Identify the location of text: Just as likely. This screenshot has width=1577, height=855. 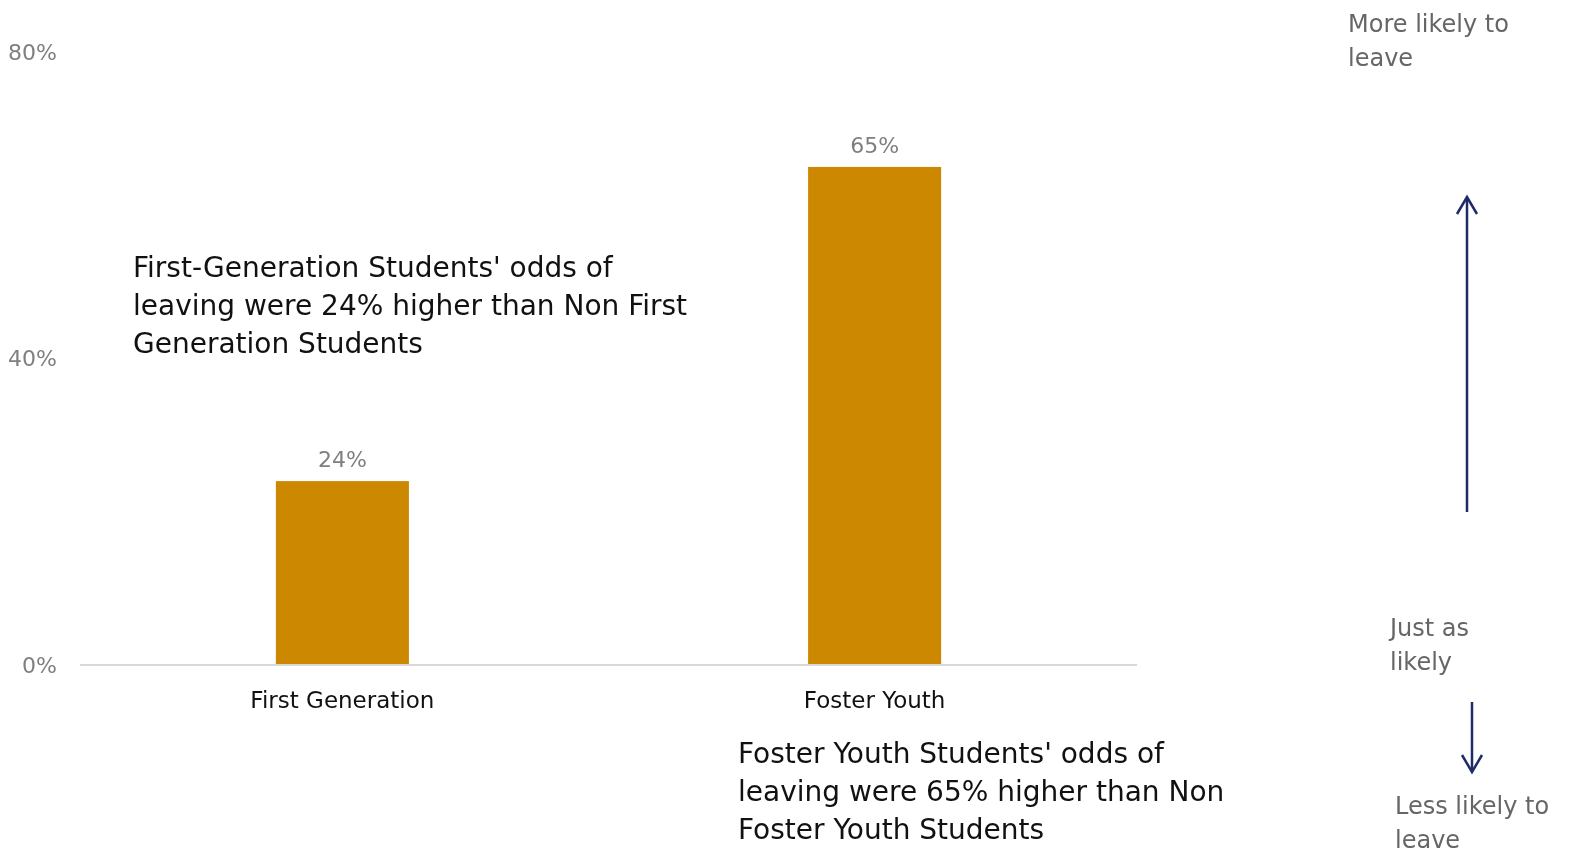
(1429, 645).